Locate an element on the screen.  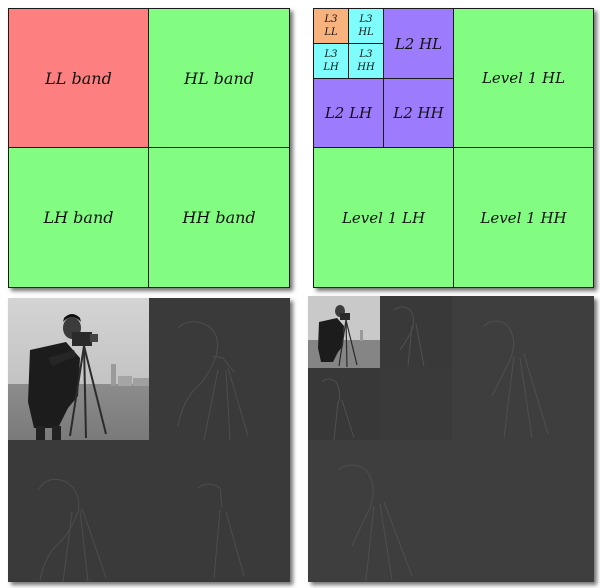
l3-lh-label-bottom: LH is located at coordinates (331, 67).